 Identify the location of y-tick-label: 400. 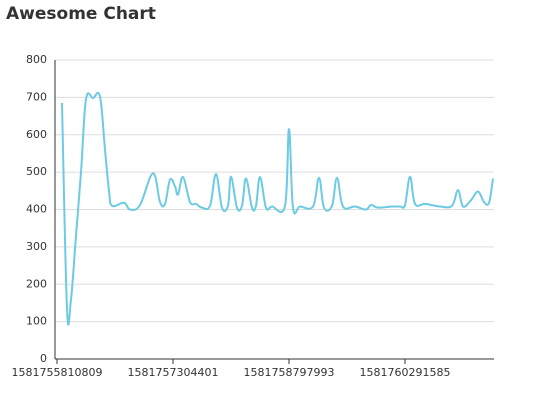
(36, 209).